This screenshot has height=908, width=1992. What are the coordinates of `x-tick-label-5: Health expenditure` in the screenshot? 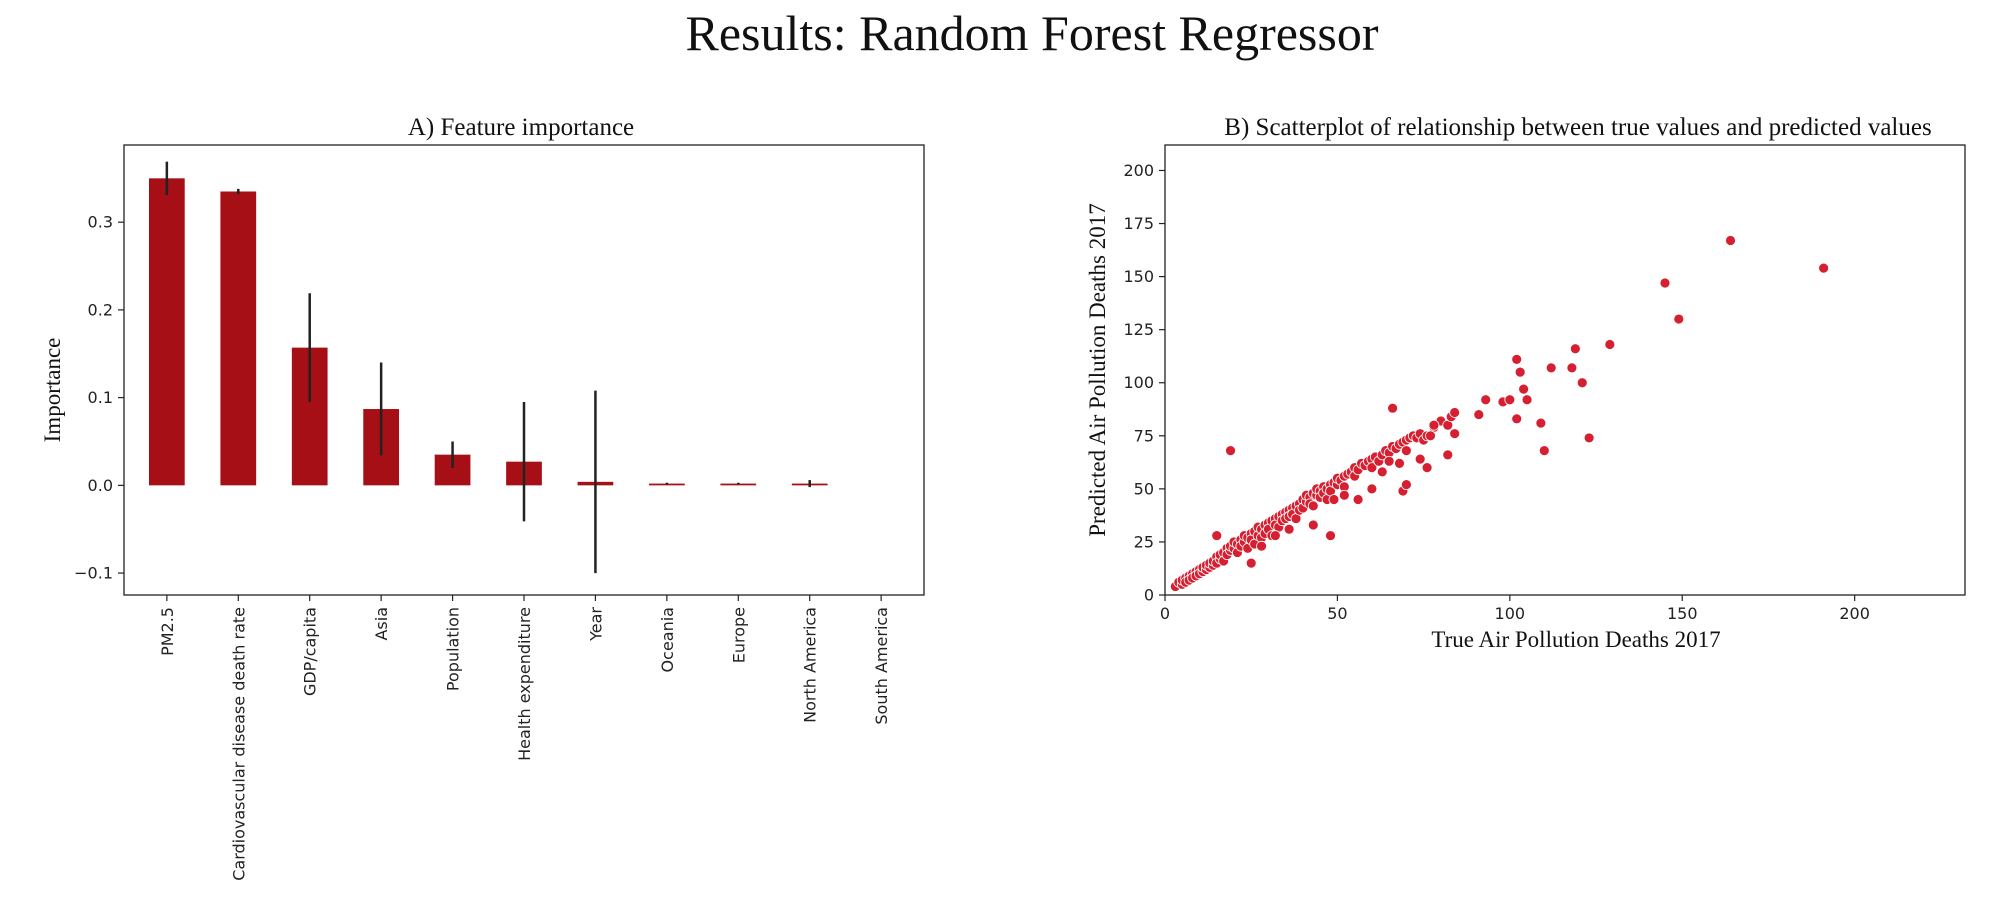 It's located at (524, 684).